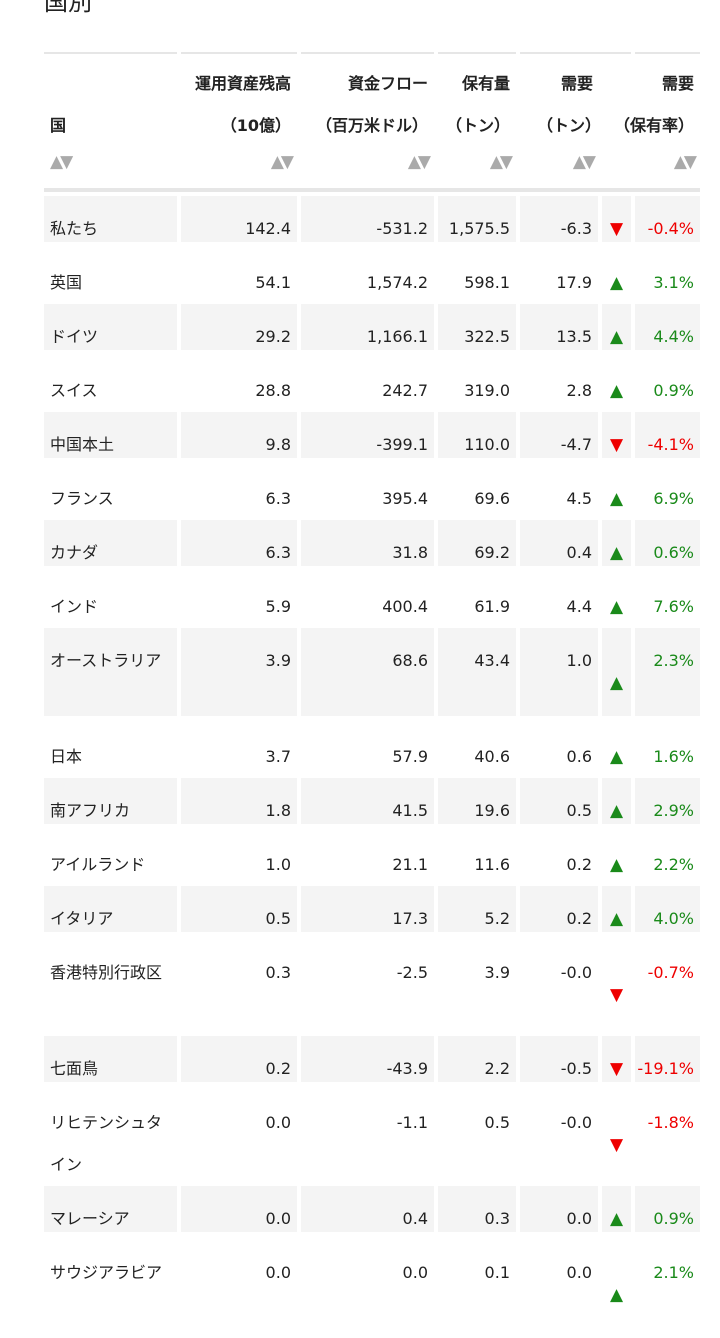  I want to click on aum-cell-text: 0.2, so click(278, 1068).